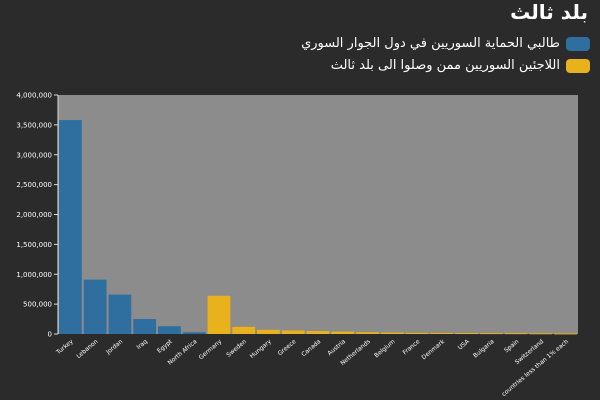  Describe the element at coordinates (392, 333) in the screenshot. I see `bar-belgium` at that location.